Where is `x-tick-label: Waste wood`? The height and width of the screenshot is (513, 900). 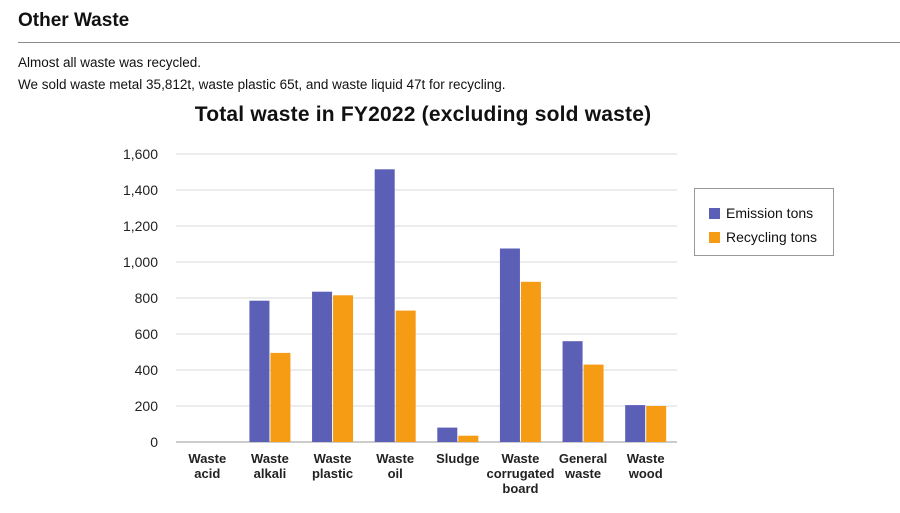
x-tick-label: Waste wood is located at coordinates (646, 466).